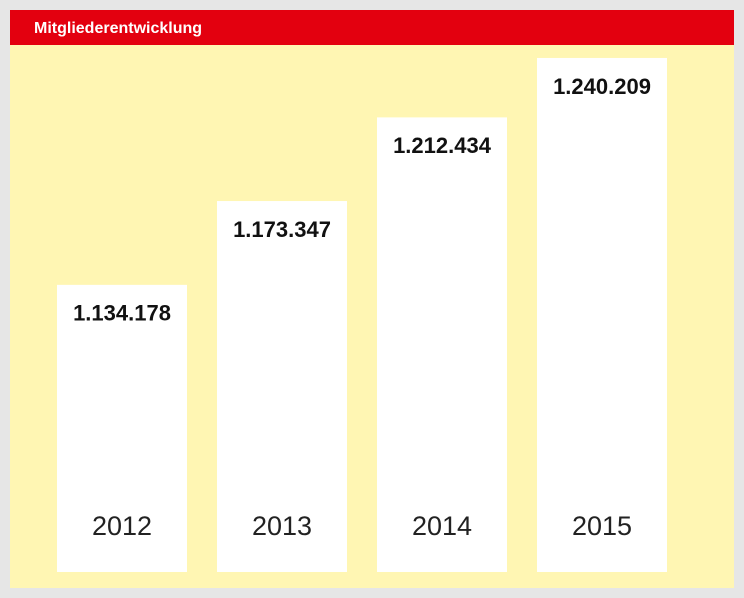 This screenshot has height=598, width=744. I want to click on x-tick-label: 2015, so click(602, 526).